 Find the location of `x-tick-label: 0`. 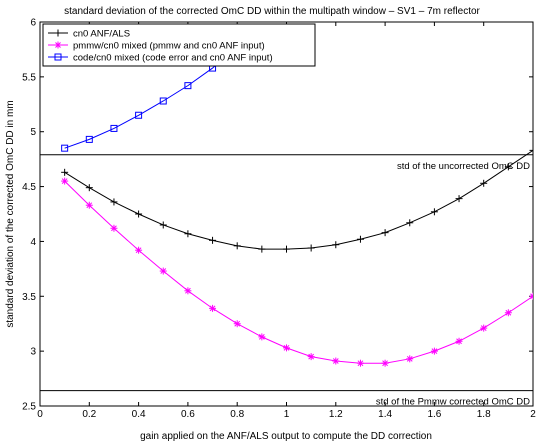

x-tick-label: 0 is located at coordinates (40, 414).